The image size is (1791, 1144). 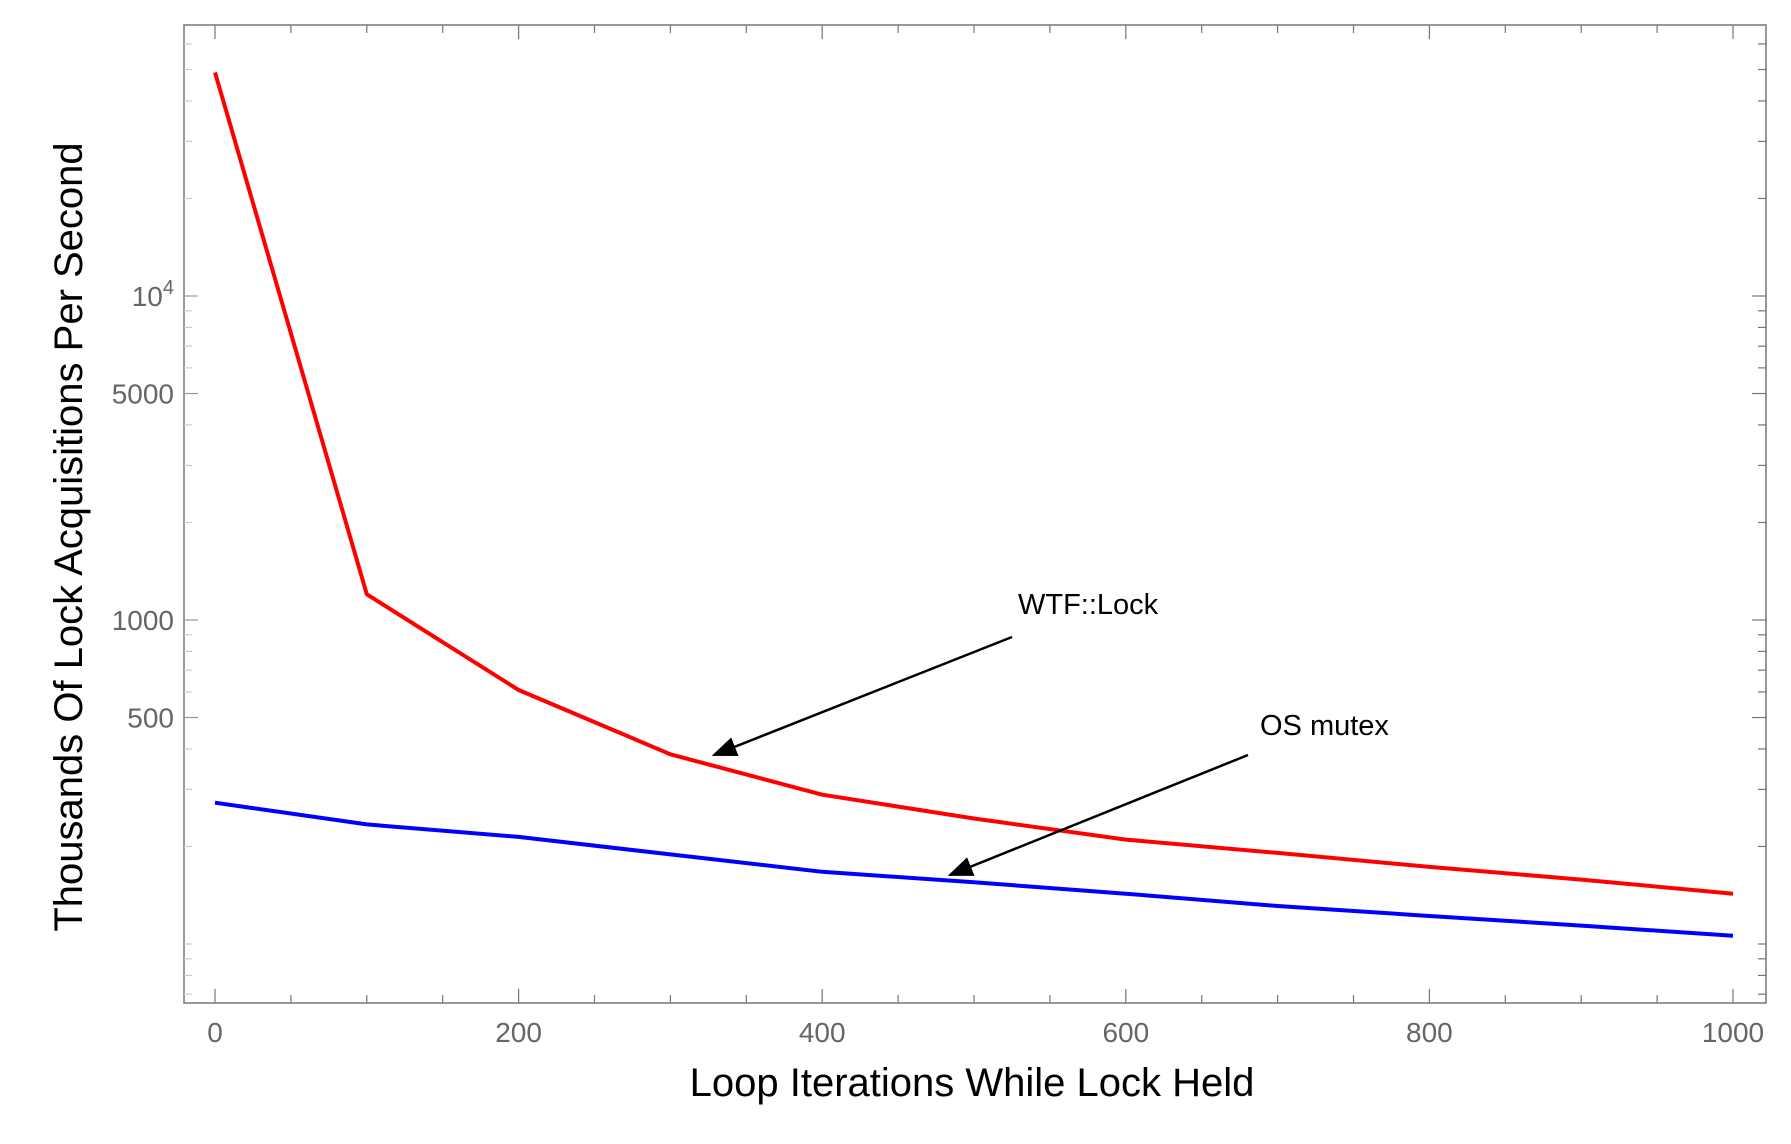 I want to click on x-tick-label: 200, so click(x=518, y=1032).